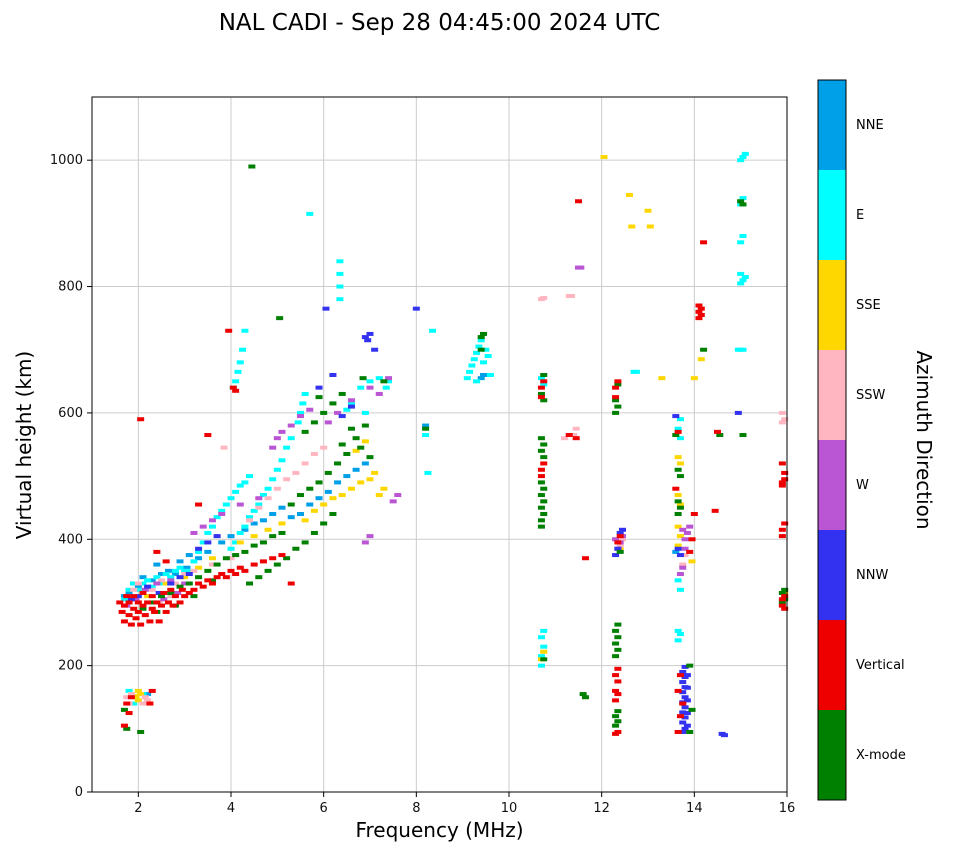 This screenshot has width=958, height=857. I want to click on colorbar-category-label: Vertical, so click(880, 665).